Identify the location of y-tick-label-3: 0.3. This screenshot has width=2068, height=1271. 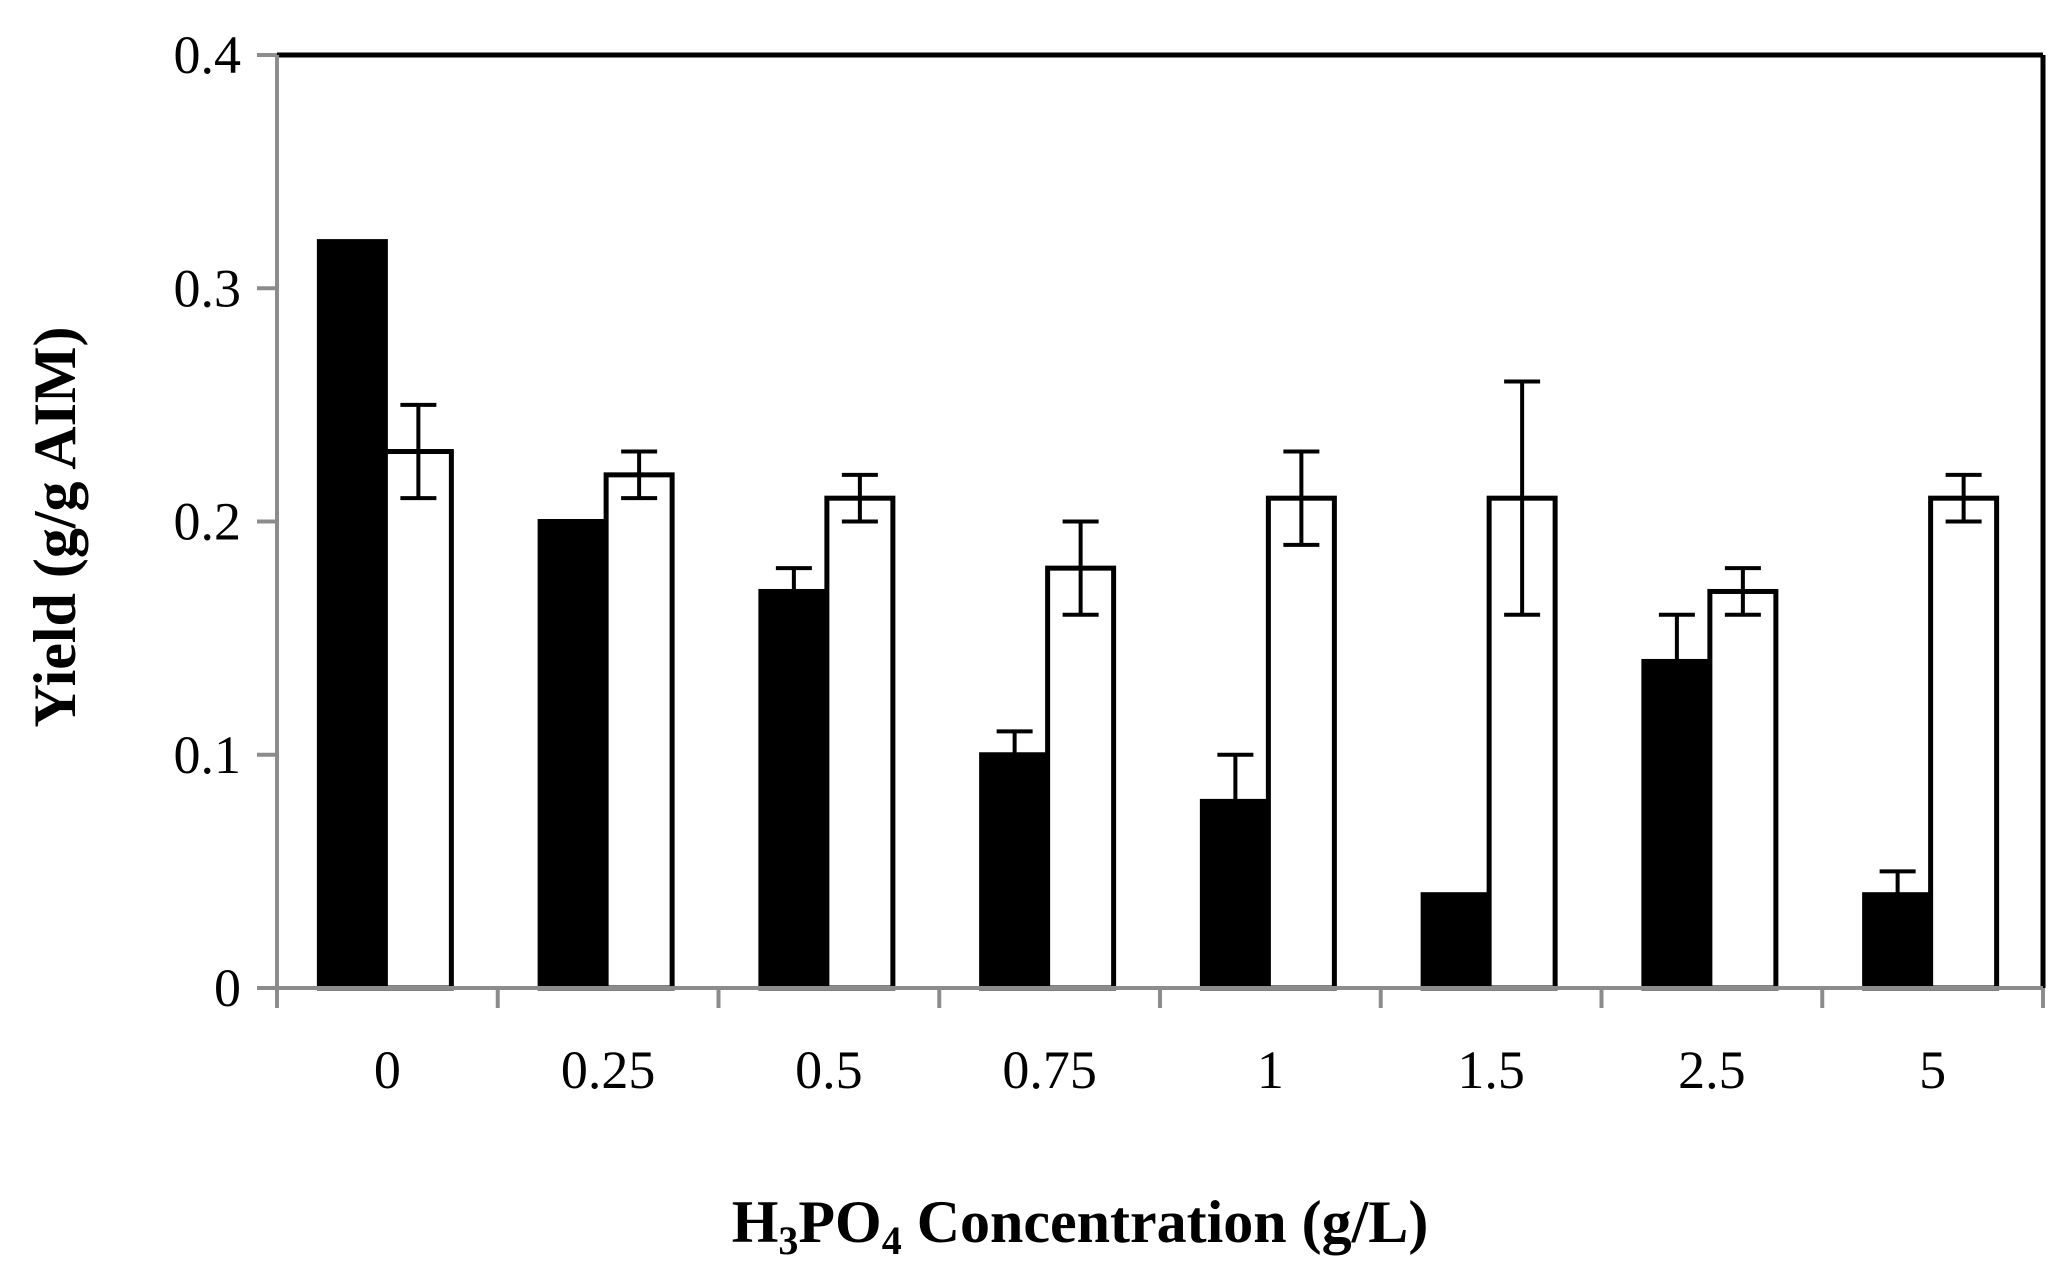
(208, 288).